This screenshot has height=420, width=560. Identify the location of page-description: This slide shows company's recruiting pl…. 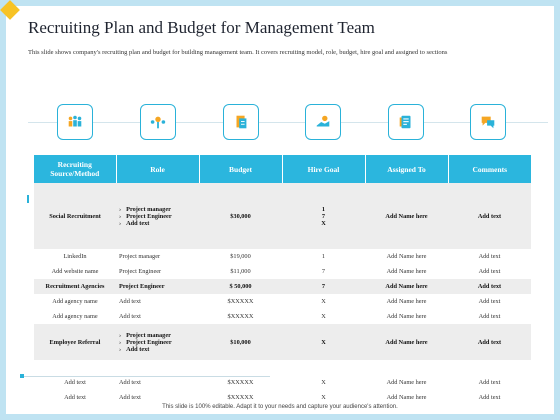
(238, 52).